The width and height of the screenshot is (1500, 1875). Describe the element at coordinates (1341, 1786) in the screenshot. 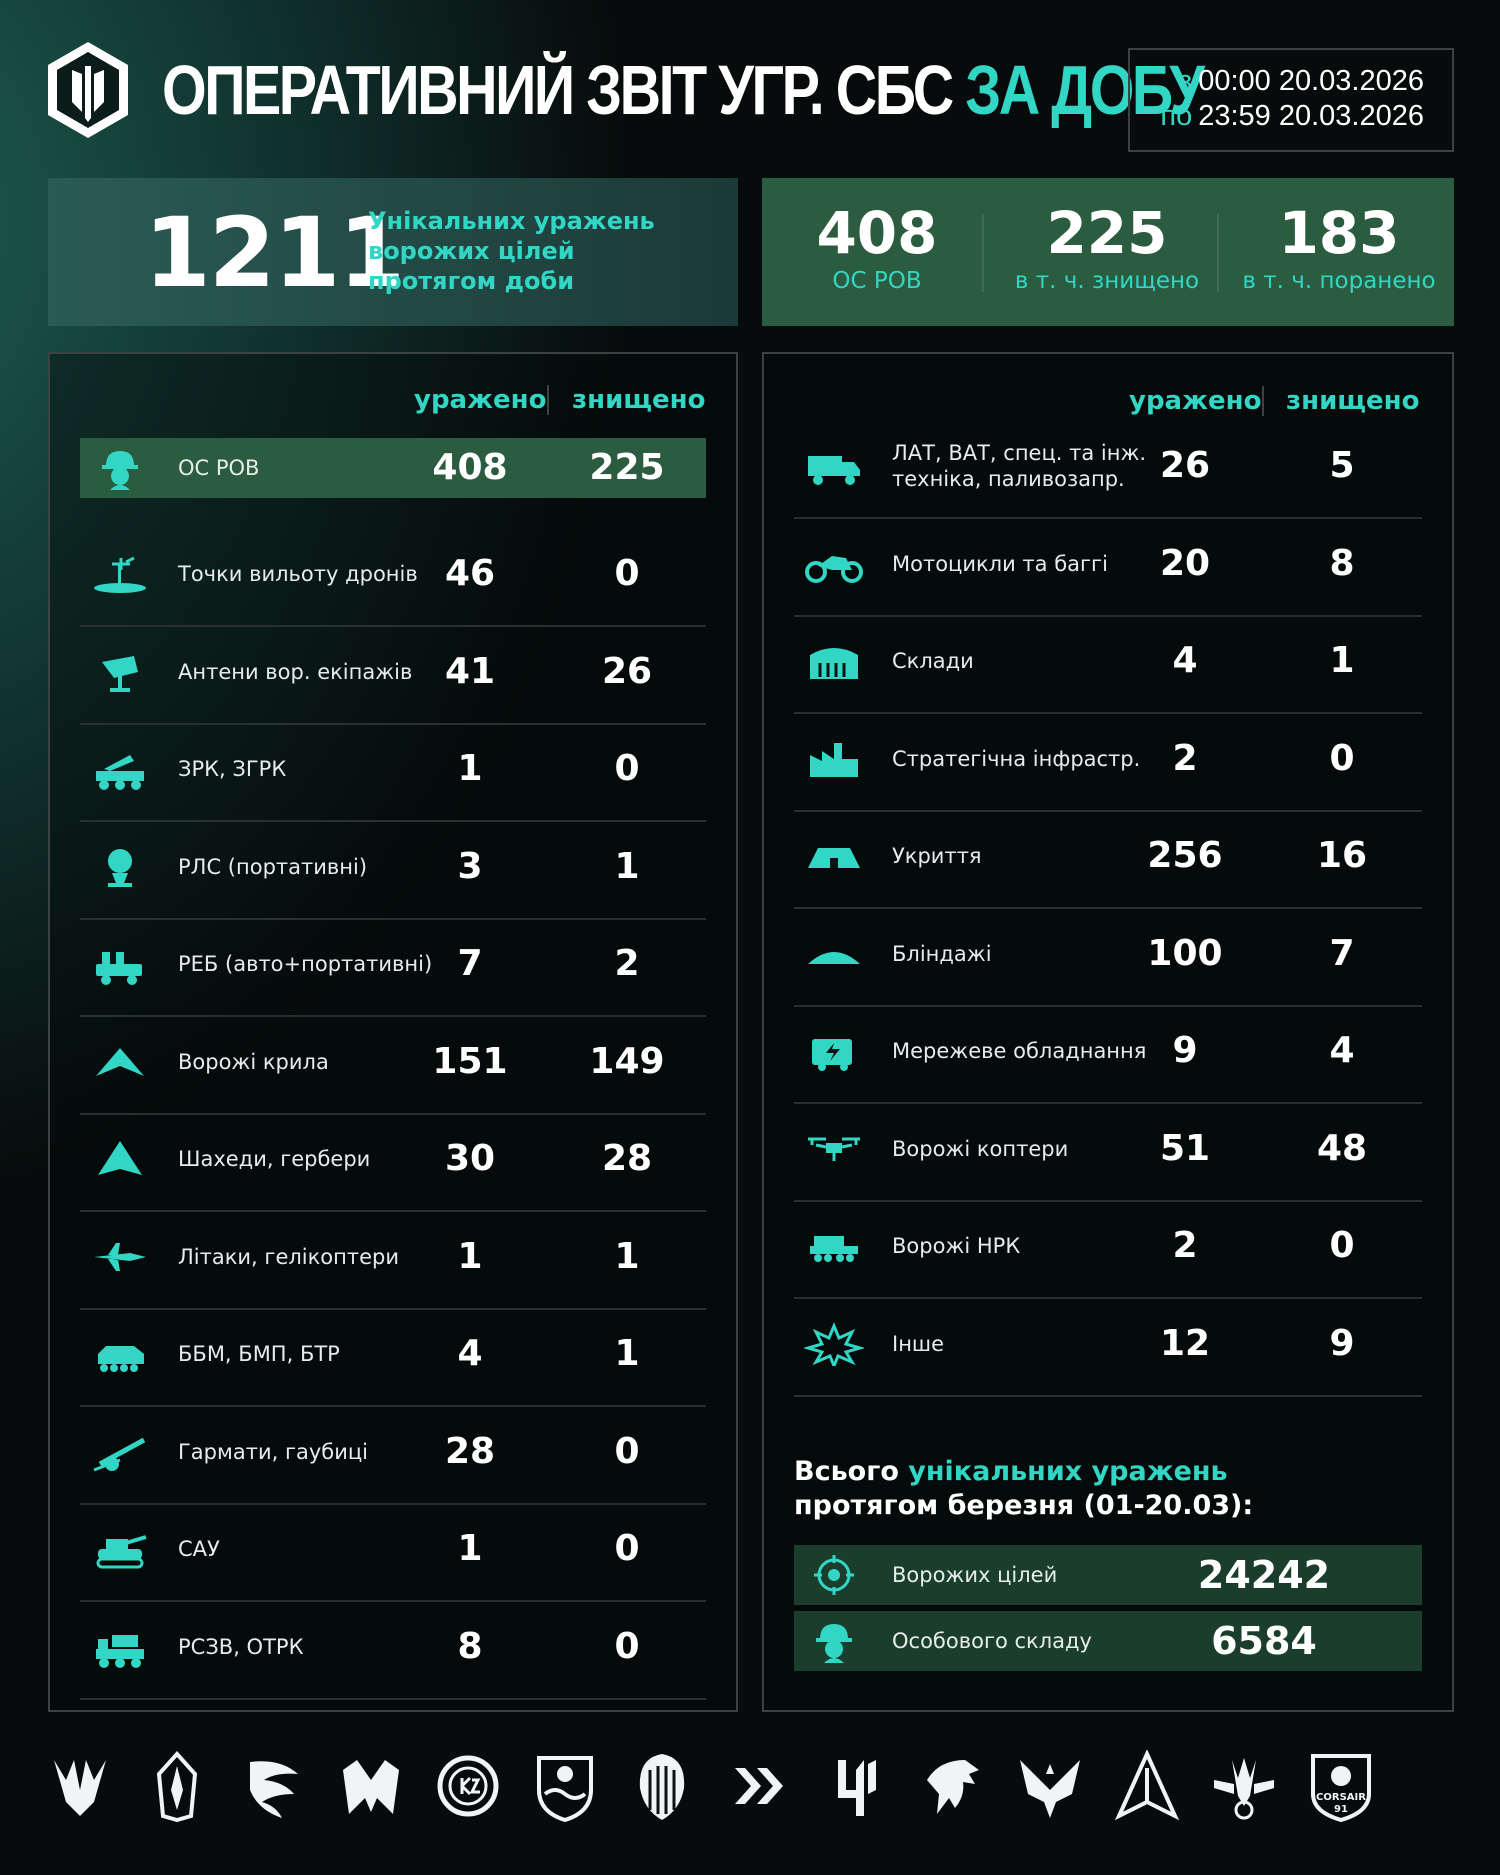

I see `corsair-emblem: CORSAIR 91` at that location.